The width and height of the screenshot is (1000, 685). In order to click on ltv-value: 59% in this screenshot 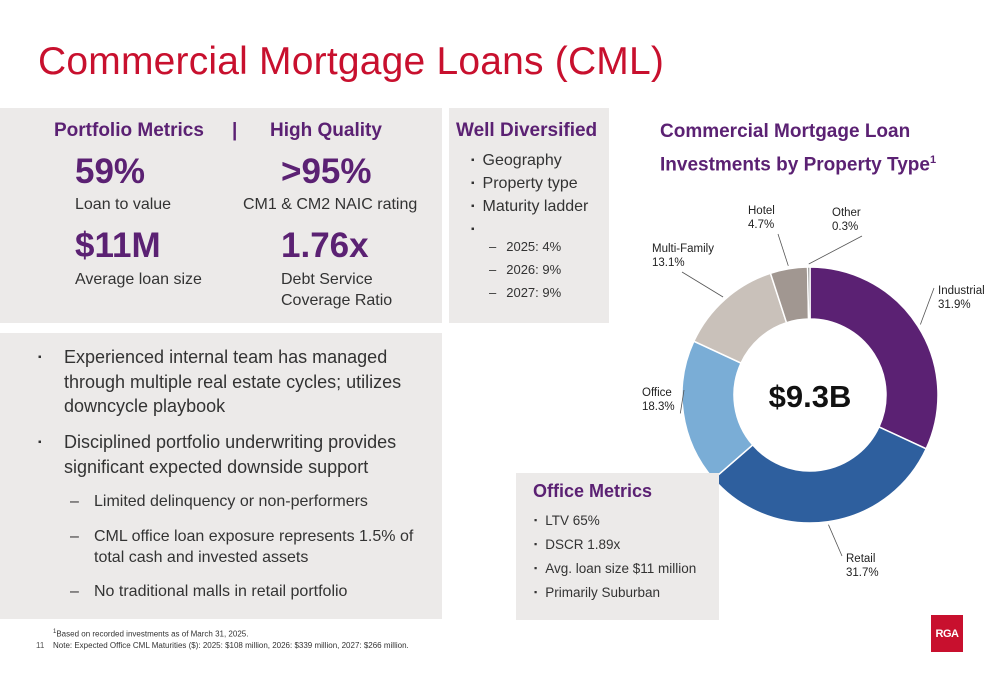, I will do `click(110, 171)`.